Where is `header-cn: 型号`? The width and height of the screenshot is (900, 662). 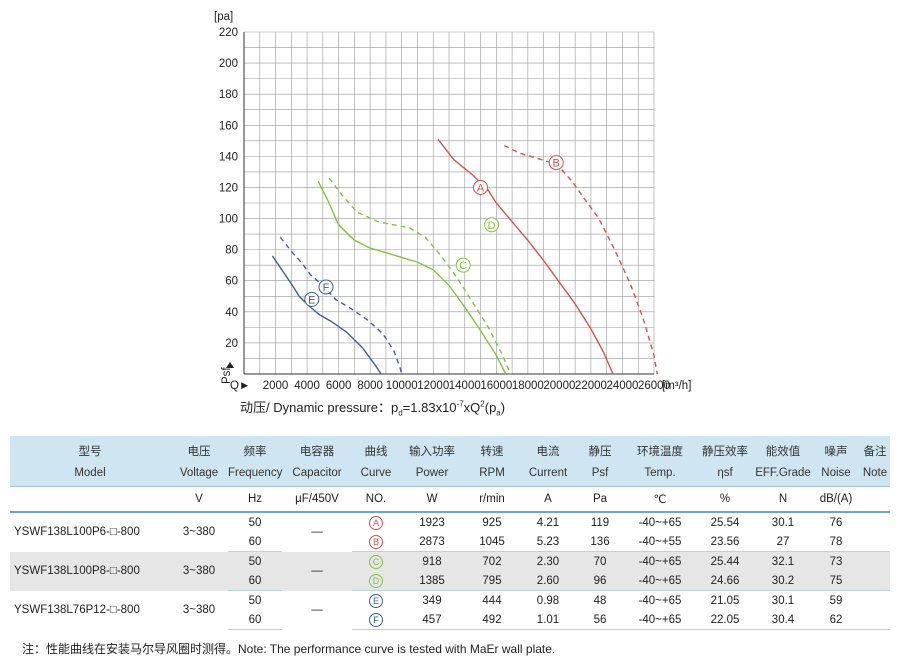
header-cn: 型号 is located at coordinates (90, 449).